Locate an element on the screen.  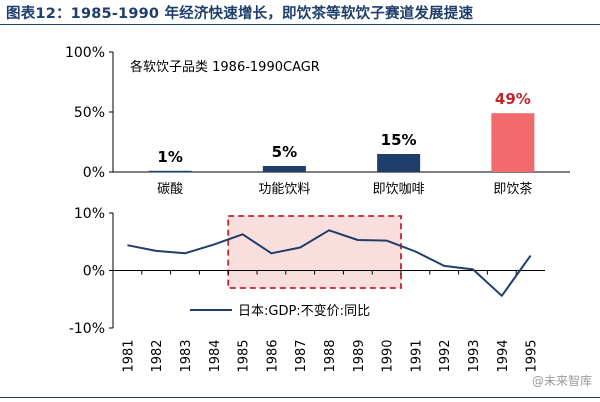
line-x-tick-label: 1986 is located at coordinates (272, 355).